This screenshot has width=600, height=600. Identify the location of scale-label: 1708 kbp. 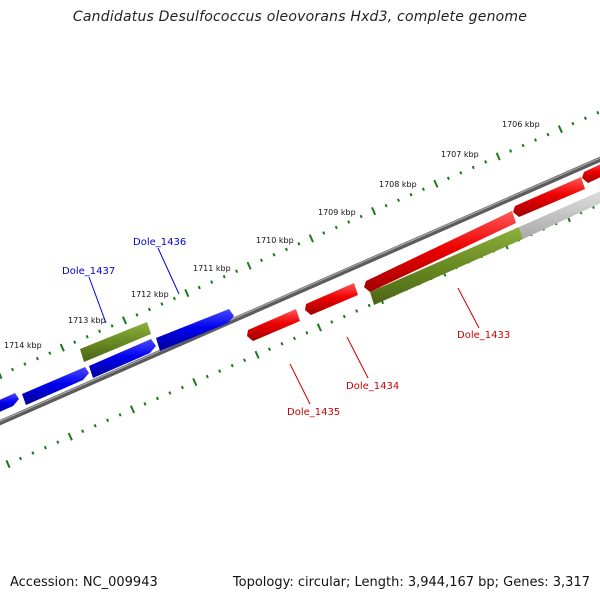
(398, 184).